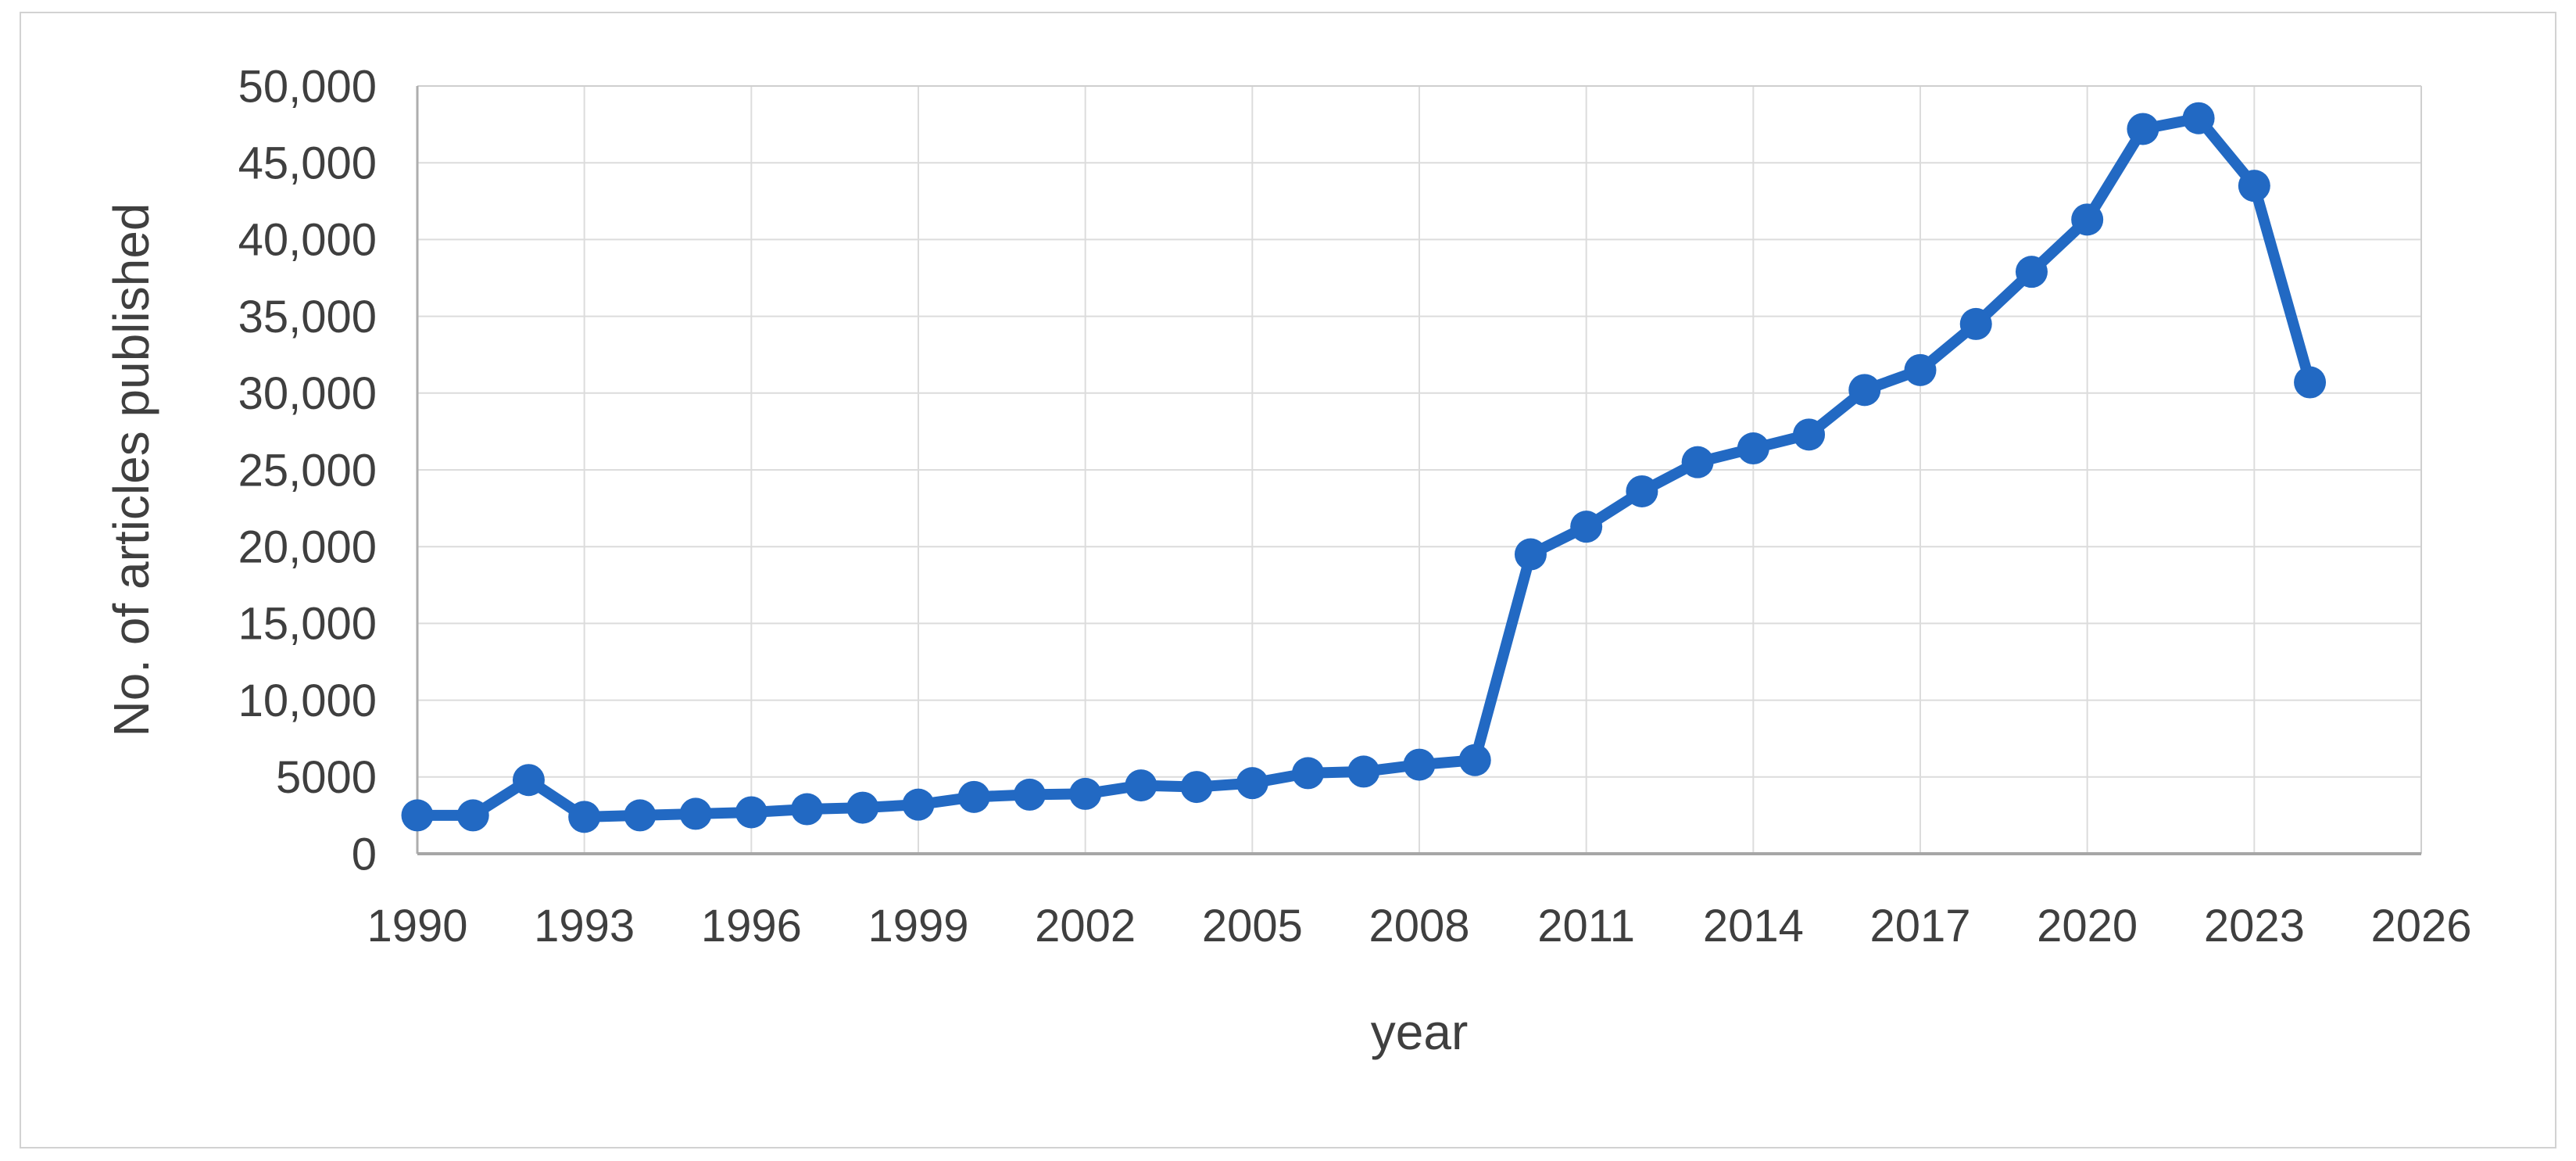 This screenshot has width=2576, height=1161. What do you see at coordinates (1753, 926) in the screenshot?
I see `x-tick-label: 2014` at bounding box center [1753, 926].